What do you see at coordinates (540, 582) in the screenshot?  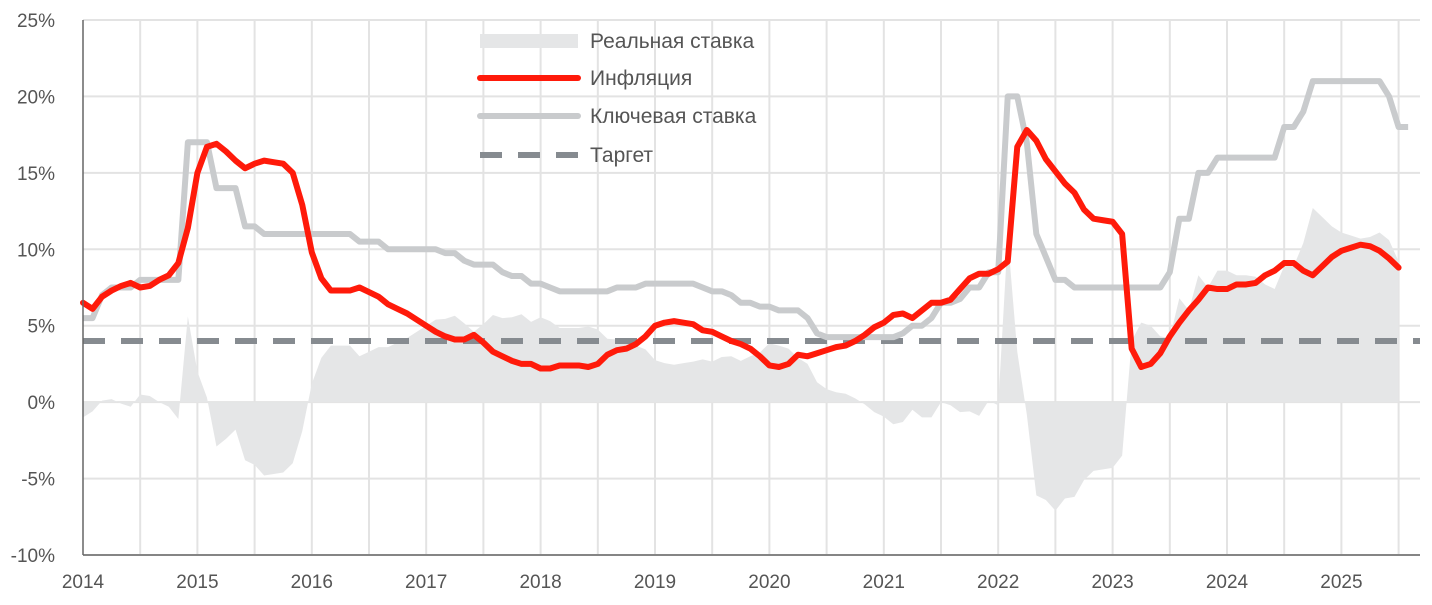 I see `x-tick-label: 2018` at bounding box center [540, 582].